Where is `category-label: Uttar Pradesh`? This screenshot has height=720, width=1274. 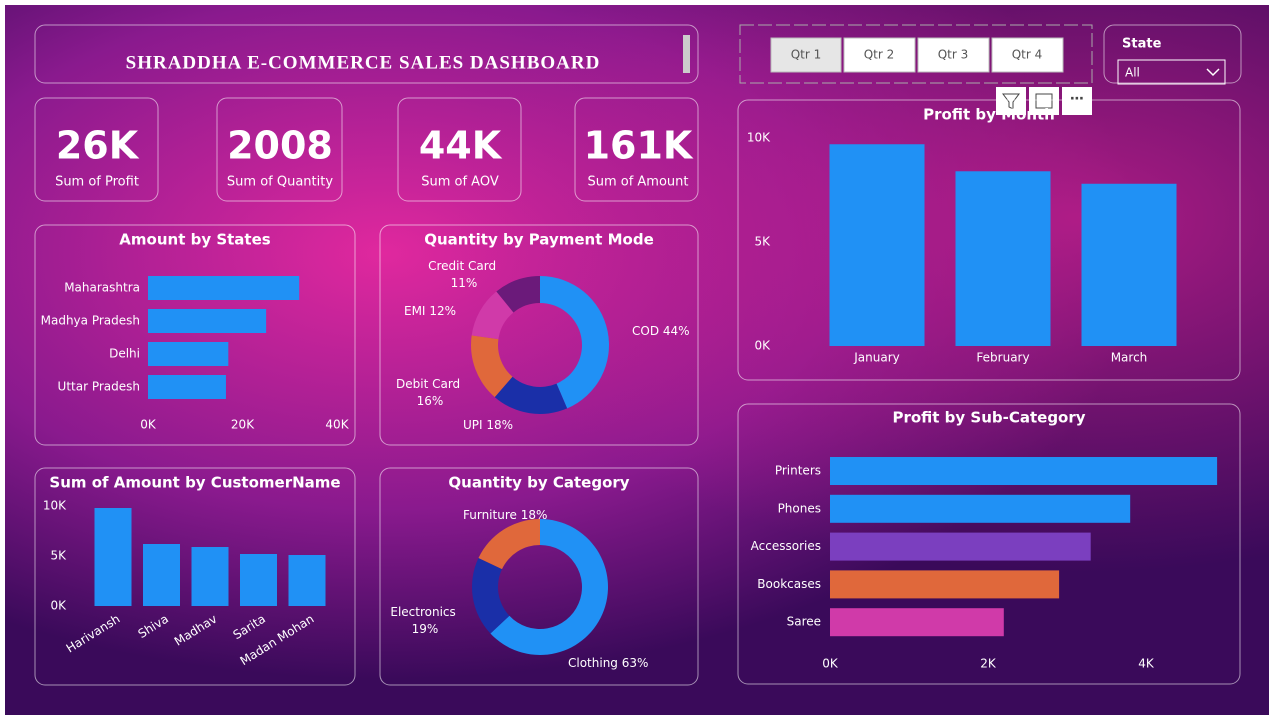
category-label: Uttar Pradesh is located at coordinates (99, 387).